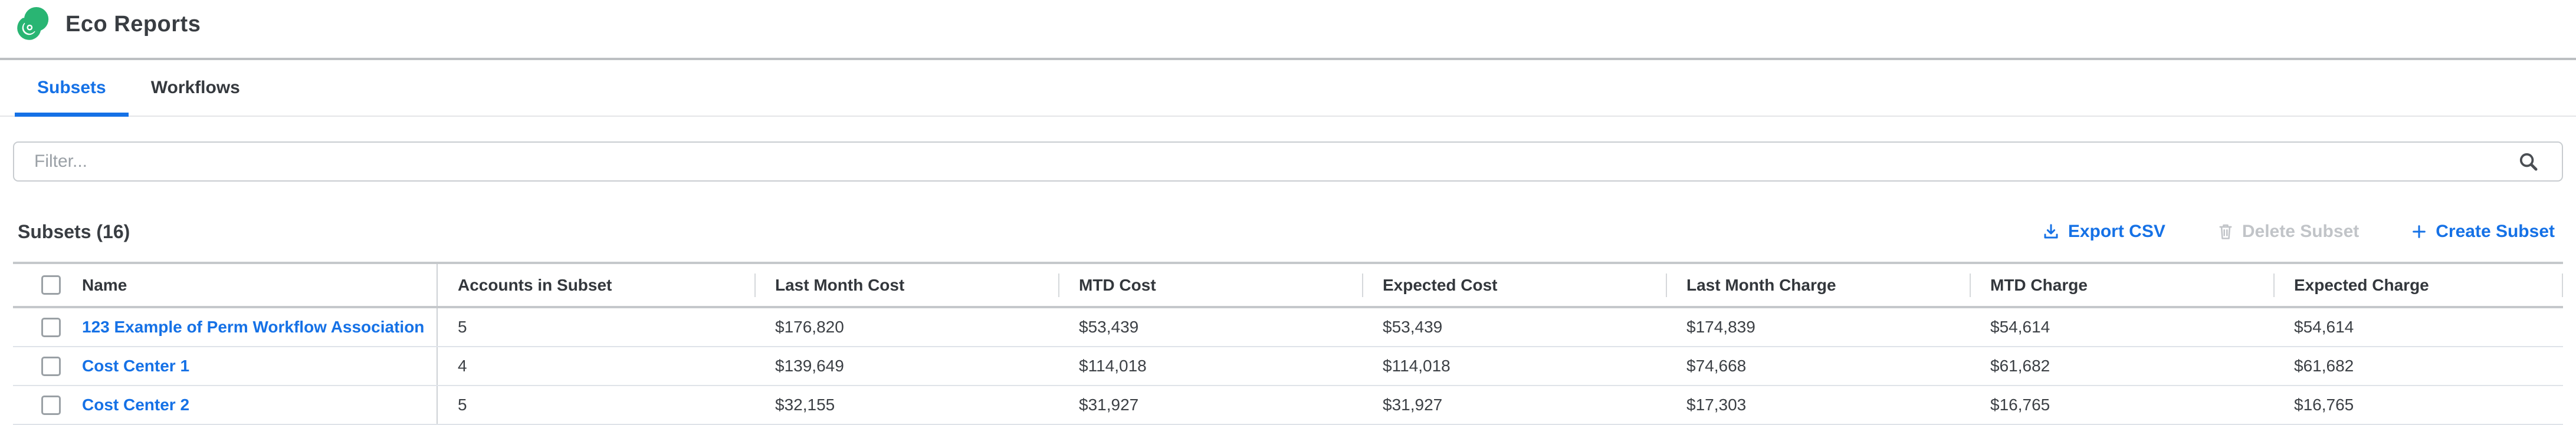 The height and width of the screenshot is (425, 2576). Describe the element at coordinates (840, 284) in the screenshot. I see `column-header-last-month-cost: Last Month Cost` at that location.